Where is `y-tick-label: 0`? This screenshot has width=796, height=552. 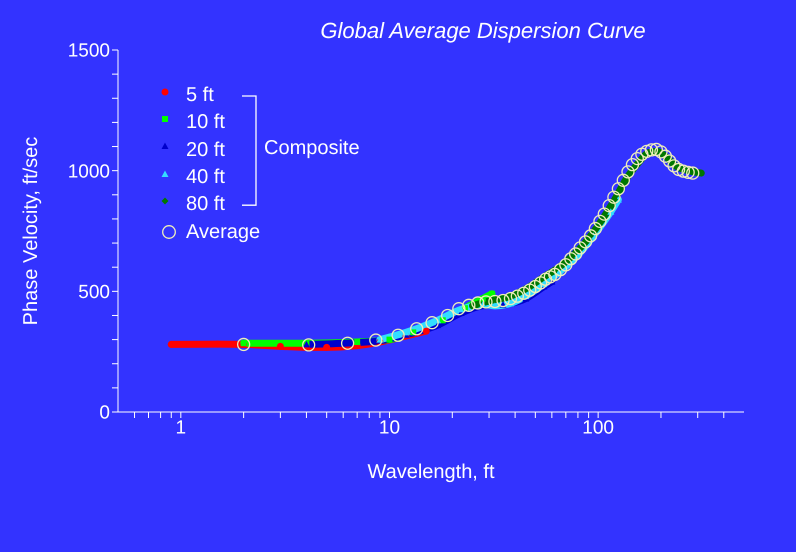 y-tick-label: 0 is located at coordinates (104, 413).